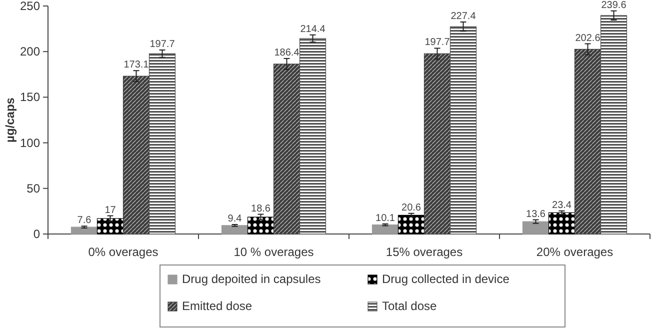 This screenshot has width=654, height=334. What do you see at coordinates (588, 38) in the screenshot?
I see `data-label: 202.6` at bounding box center [588, 38].